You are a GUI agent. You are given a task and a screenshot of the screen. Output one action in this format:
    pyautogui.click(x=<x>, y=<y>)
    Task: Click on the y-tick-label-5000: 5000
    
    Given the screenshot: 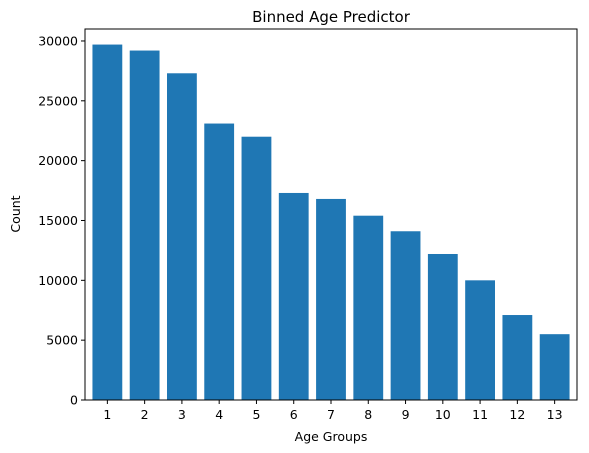 What is the action you would take?
    pyautogui.click(x=62, y=340)
    